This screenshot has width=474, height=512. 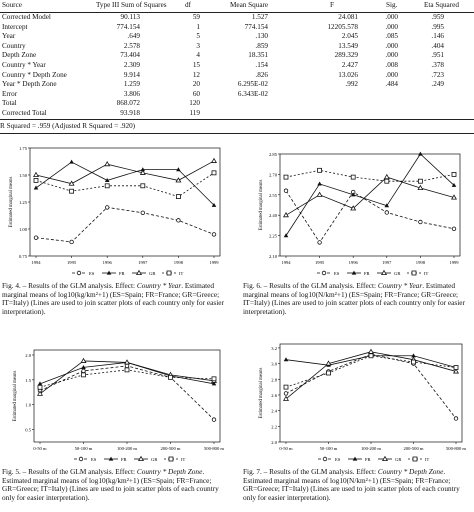 What do you see at coordinates (261, 45) in the screenshot?
I see `table-cell: .859` at bounding box center [261, 45].